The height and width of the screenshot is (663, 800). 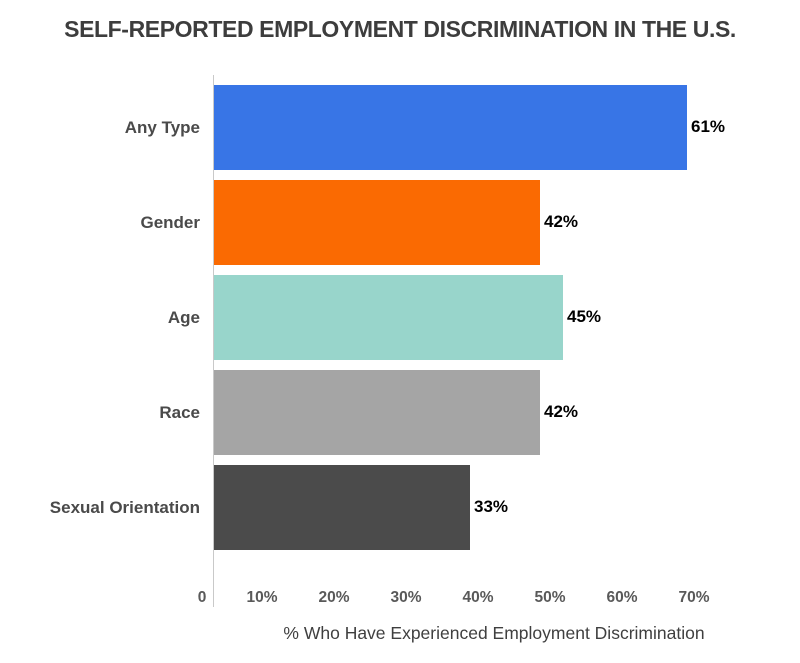 What do you see at coordinates (406, 597) in the screenshot?
I see `x-tick-label: 30%` at bounding box center [406, 597].